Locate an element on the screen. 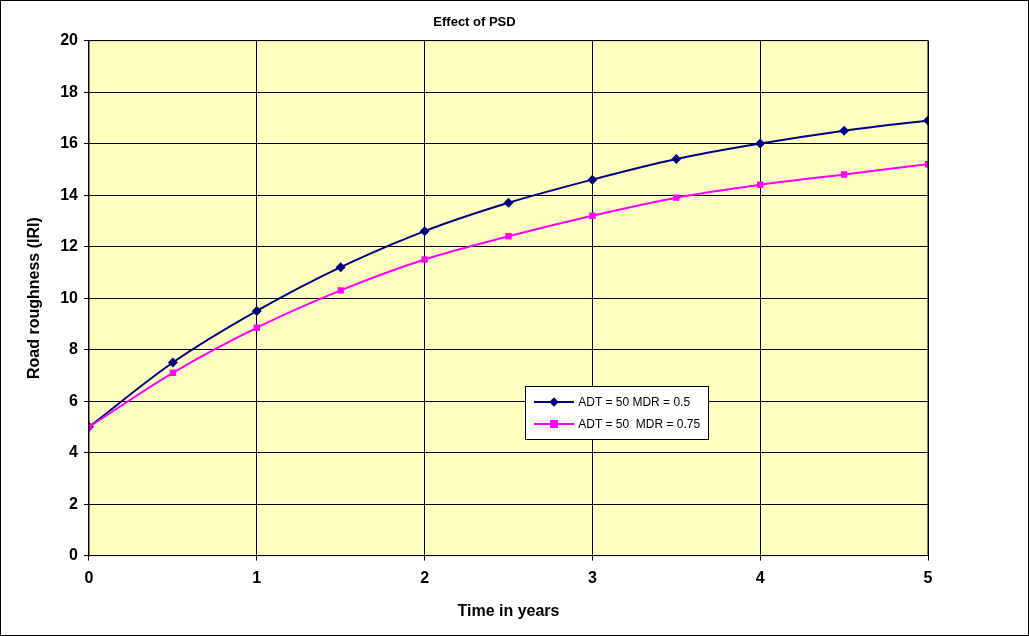  x-tick-label: 3 is located at coordinates (592, 577).